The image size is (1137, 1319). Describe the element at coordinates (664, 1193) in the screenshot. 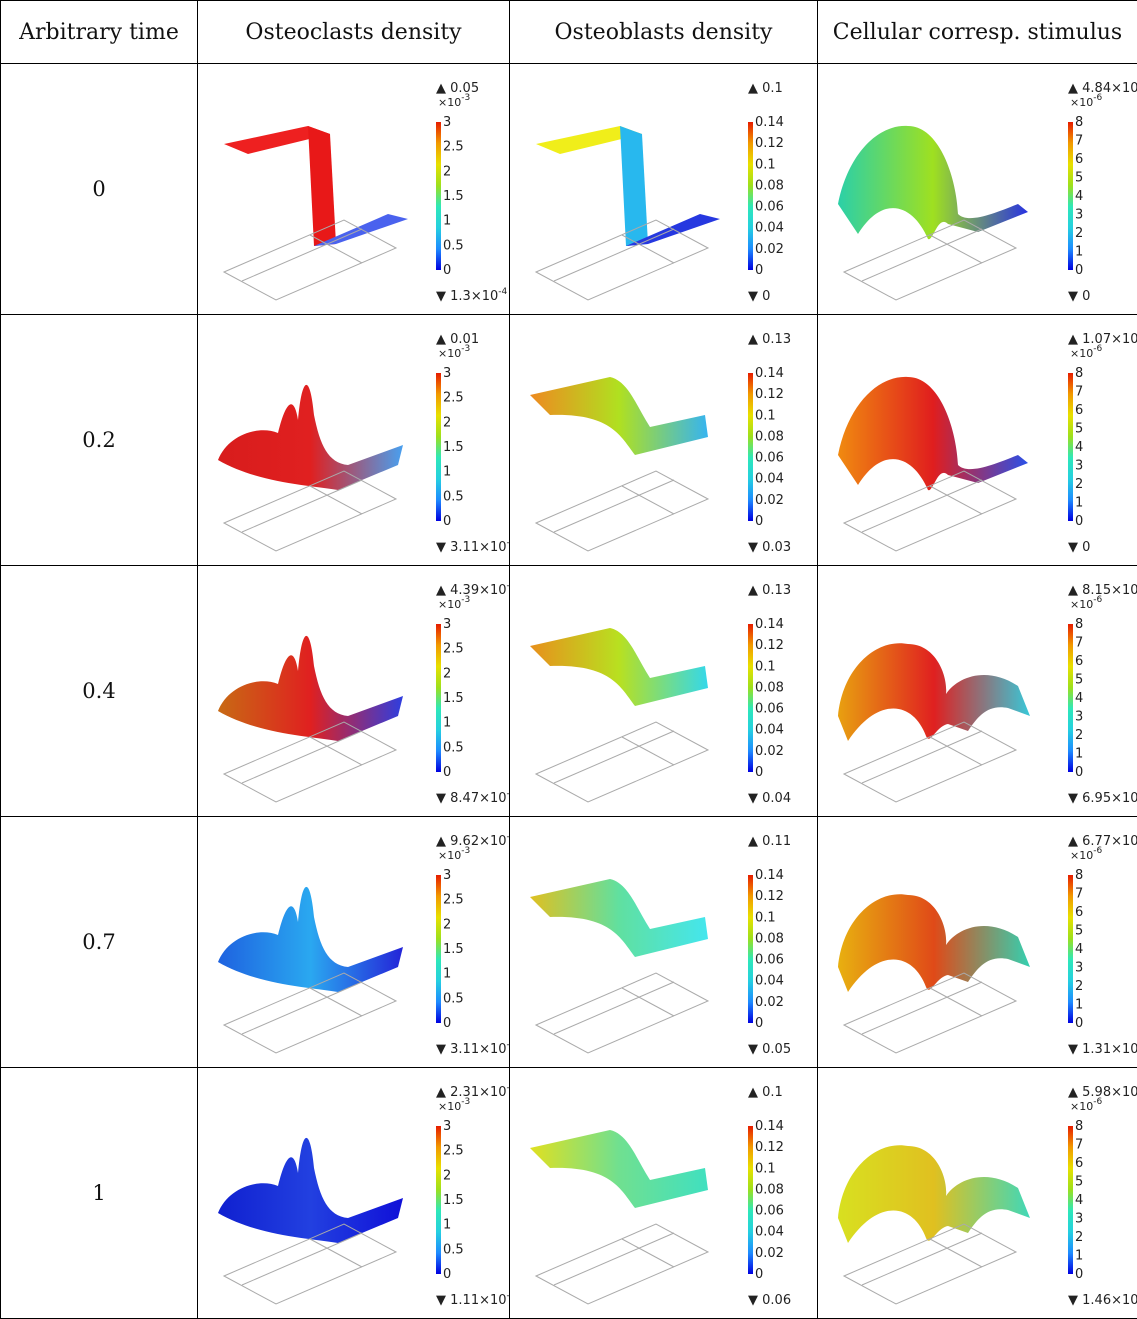

I see `osteoblasts-surface-figure: ▲ 0.1▼ 0.060.140.120.10.080.060.040.020` at that location.